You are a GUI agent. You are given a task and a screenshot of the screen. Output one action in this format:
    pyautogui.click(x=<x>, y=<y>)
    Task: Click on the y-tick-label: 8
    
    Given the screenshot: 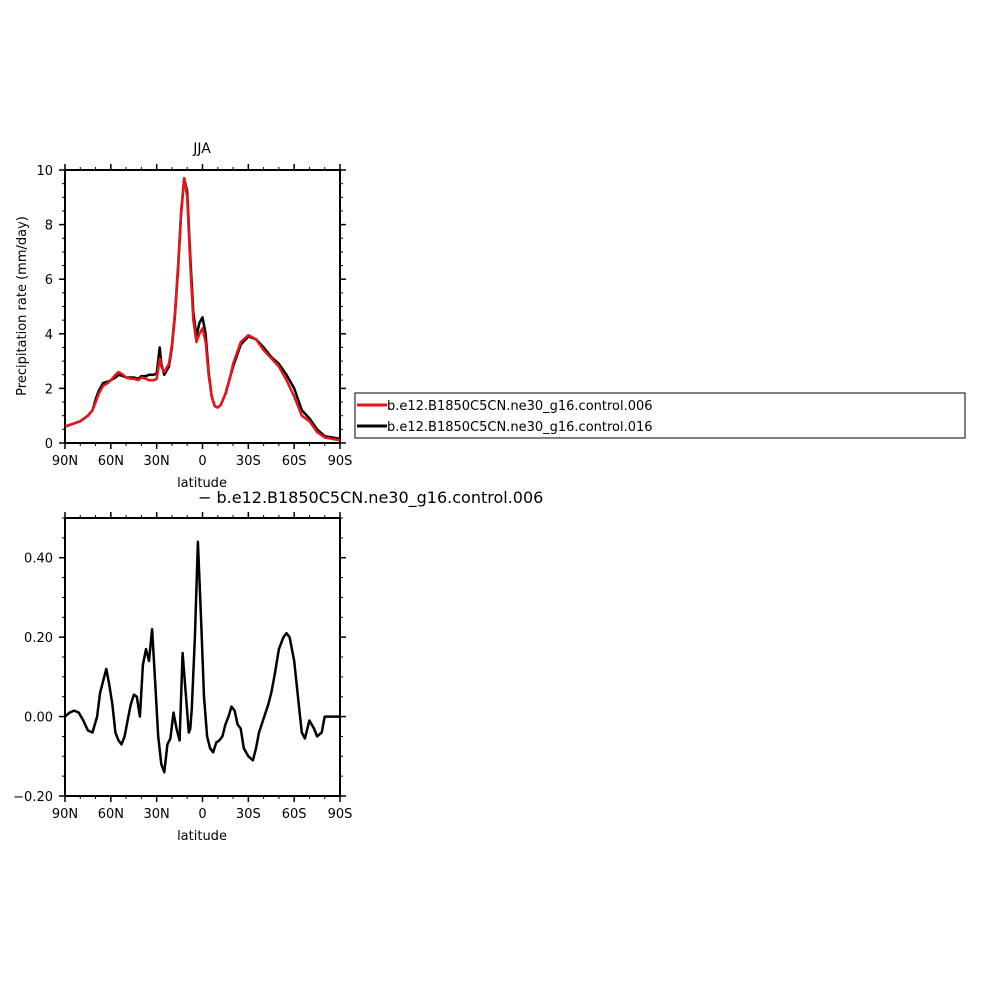 What is the action you would take?
    pyautogui.click(x=49, y=226)
    